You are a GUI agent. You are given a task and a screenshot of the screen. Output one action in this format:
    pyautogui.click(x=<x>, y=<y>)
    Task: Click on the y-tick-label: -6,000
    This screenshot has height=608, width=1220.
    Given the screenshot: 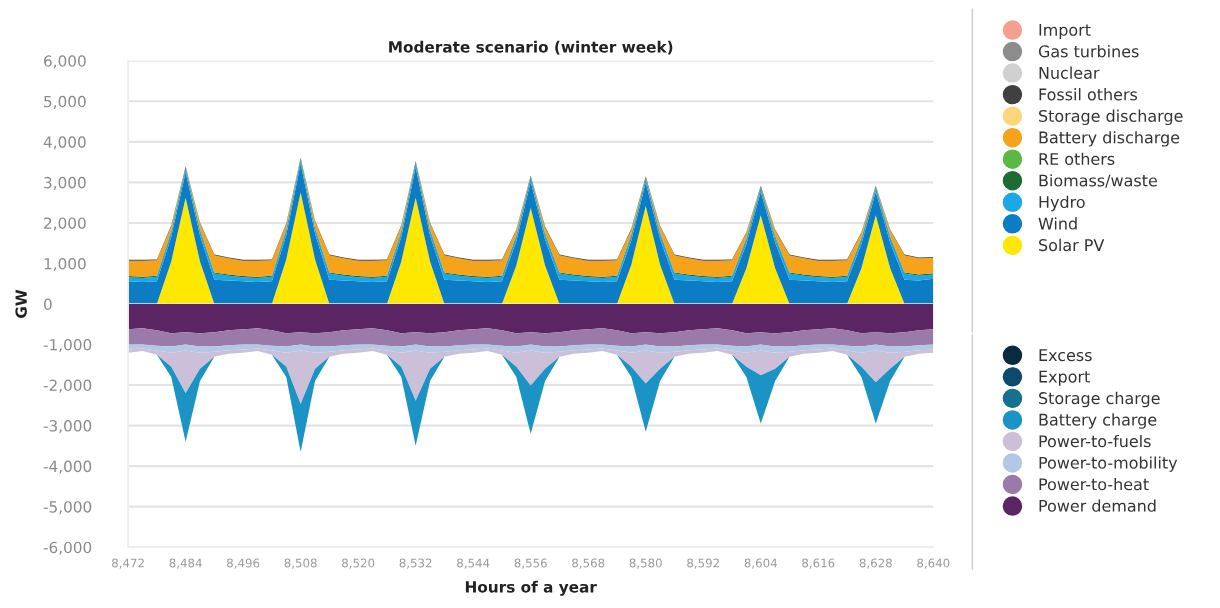 What is the action you would take?
    pyautogui.click(x=67, y=548)
    